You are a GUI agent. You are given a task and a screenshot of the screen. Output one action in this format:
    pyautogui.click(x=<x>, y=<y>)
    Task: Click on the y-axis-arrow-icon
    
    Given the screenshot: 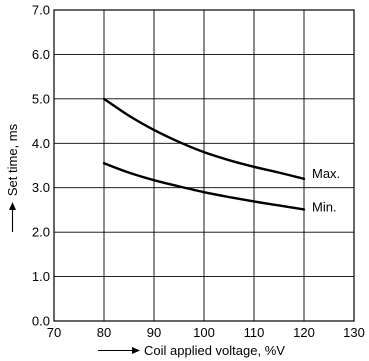 What is the action you would take?
    pyautogui.click(x=12, y=217)
    